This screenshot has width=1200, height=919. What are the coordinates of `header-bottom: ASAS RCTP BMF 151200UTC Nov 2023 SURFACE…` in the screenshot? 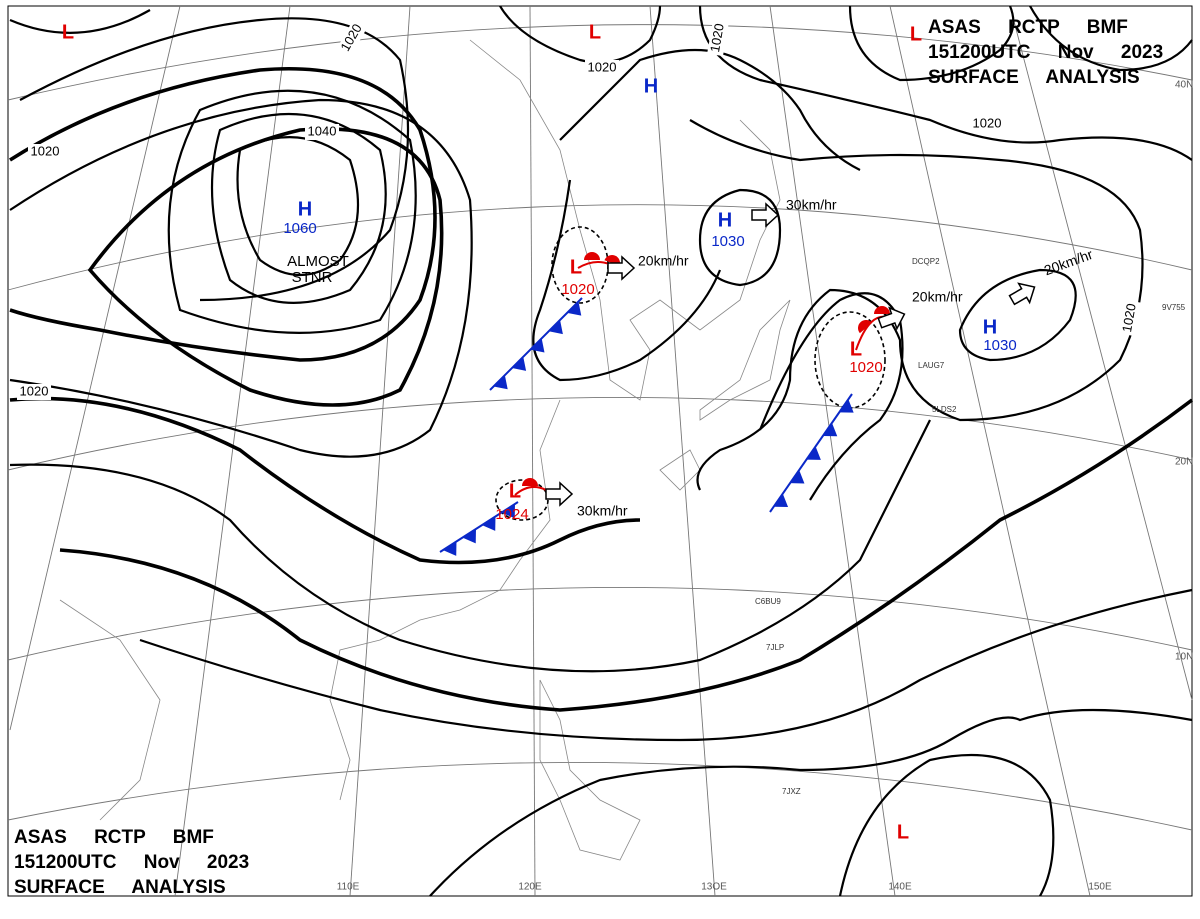 It's located at (131, 862).